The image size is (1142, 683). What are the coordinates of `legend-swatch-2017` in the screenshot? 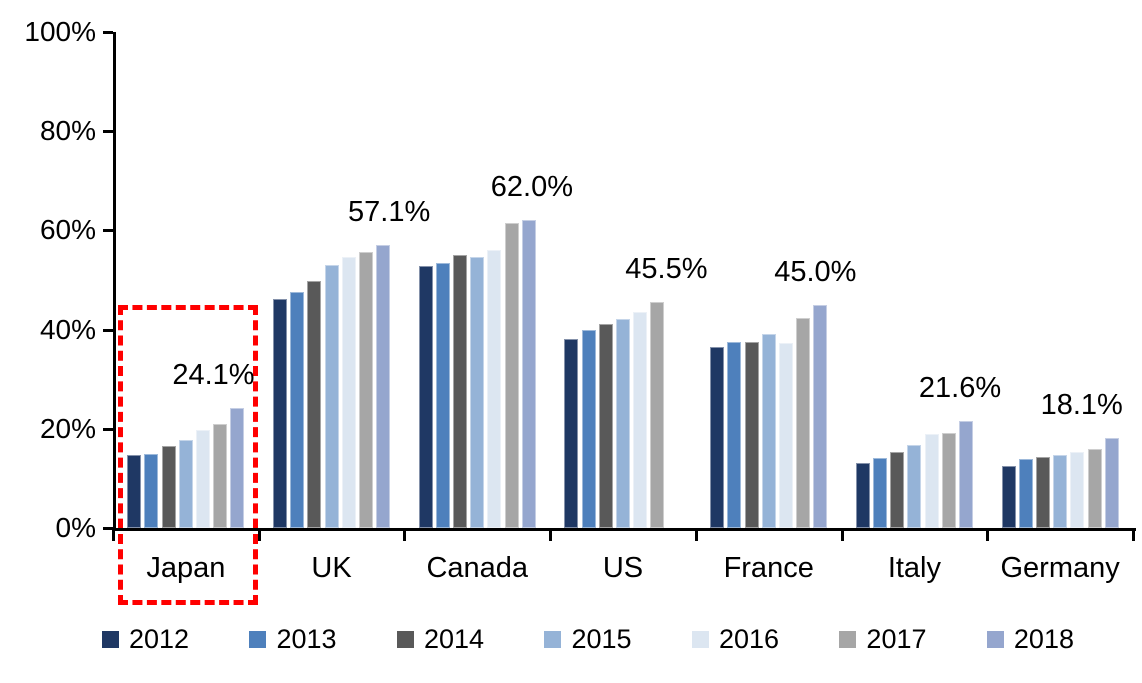 It's located at (848, 639).